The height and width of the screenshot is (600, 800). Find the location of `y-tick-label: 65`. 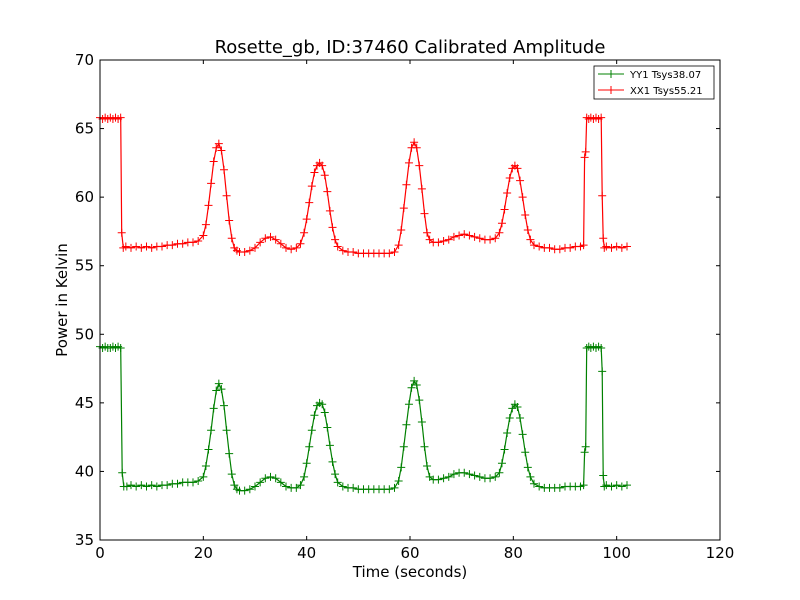

y-tick-label: 65 is located at coordinates (84, 129).